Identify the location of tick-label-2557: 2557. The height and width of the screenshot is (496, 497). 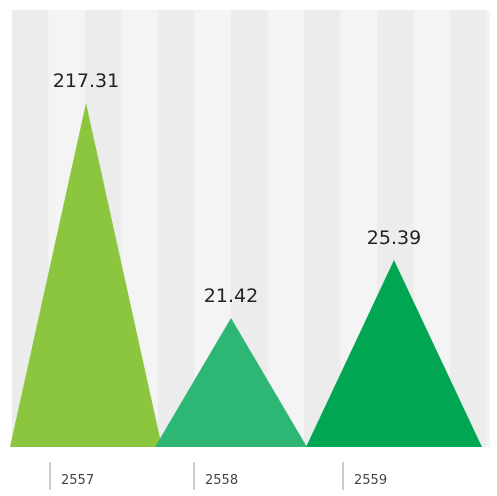
(77, 480).